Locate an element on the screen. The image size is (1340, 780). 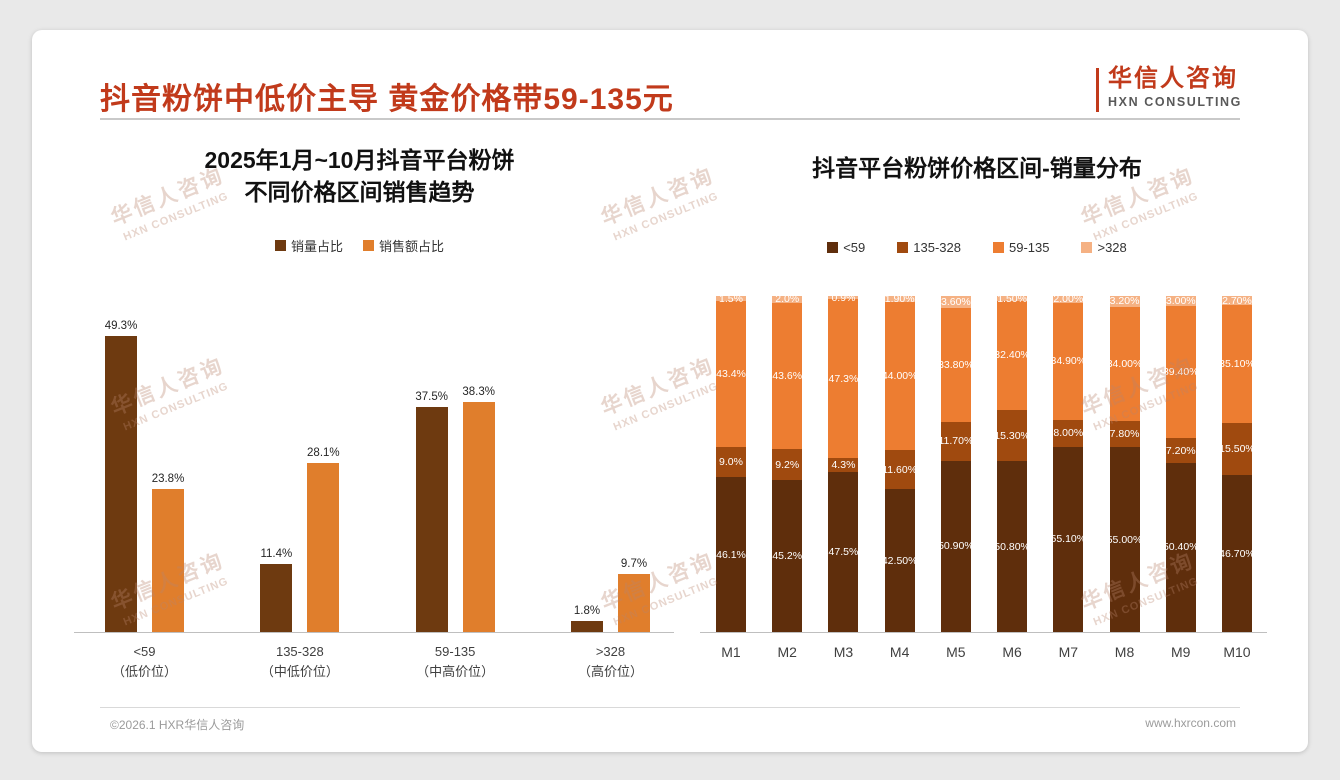
bar-group: 37.5% 38.3% 59-135 （中高价位） is located at coordinates (455, 505).